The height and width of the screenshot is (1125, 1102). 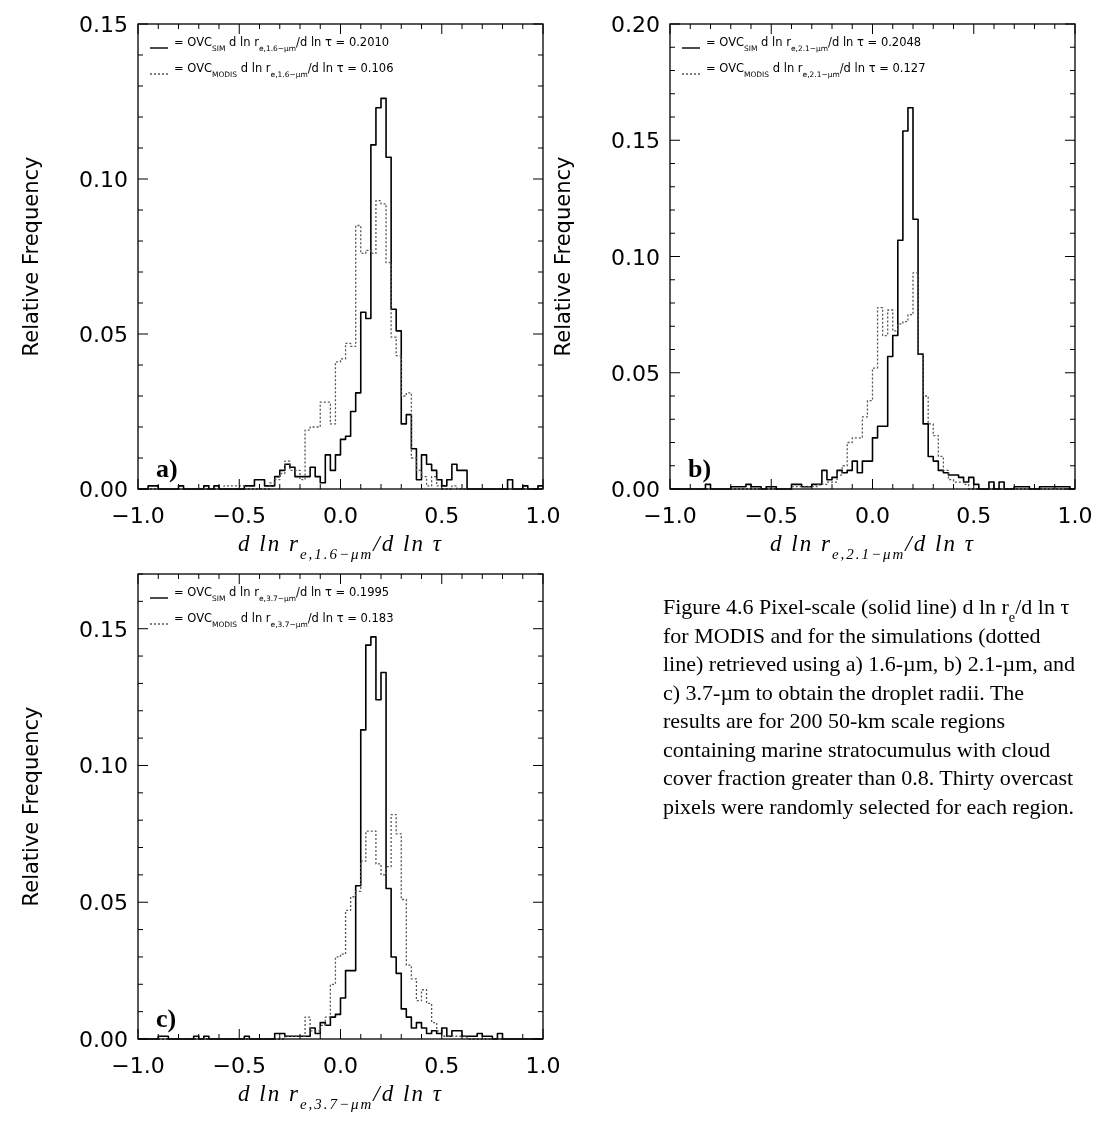 I want to click on x-axis-title: d ln r$_{e,2.1−μm}$/d ln τ, so click(x=872, y=546).